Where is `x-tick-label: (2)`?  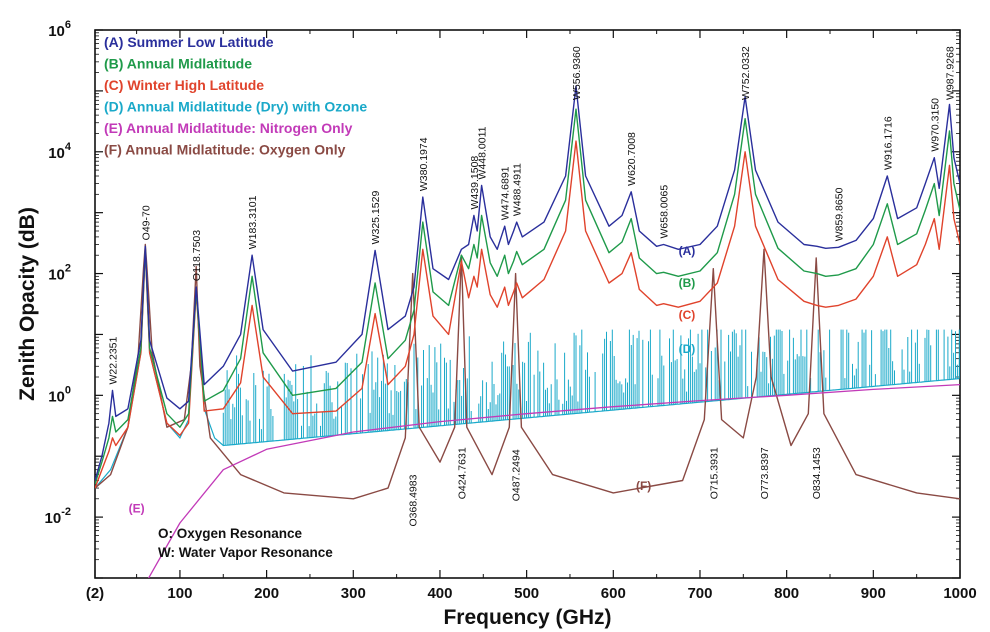
x-tick-label: (2) is located at coordinates (95, 593).